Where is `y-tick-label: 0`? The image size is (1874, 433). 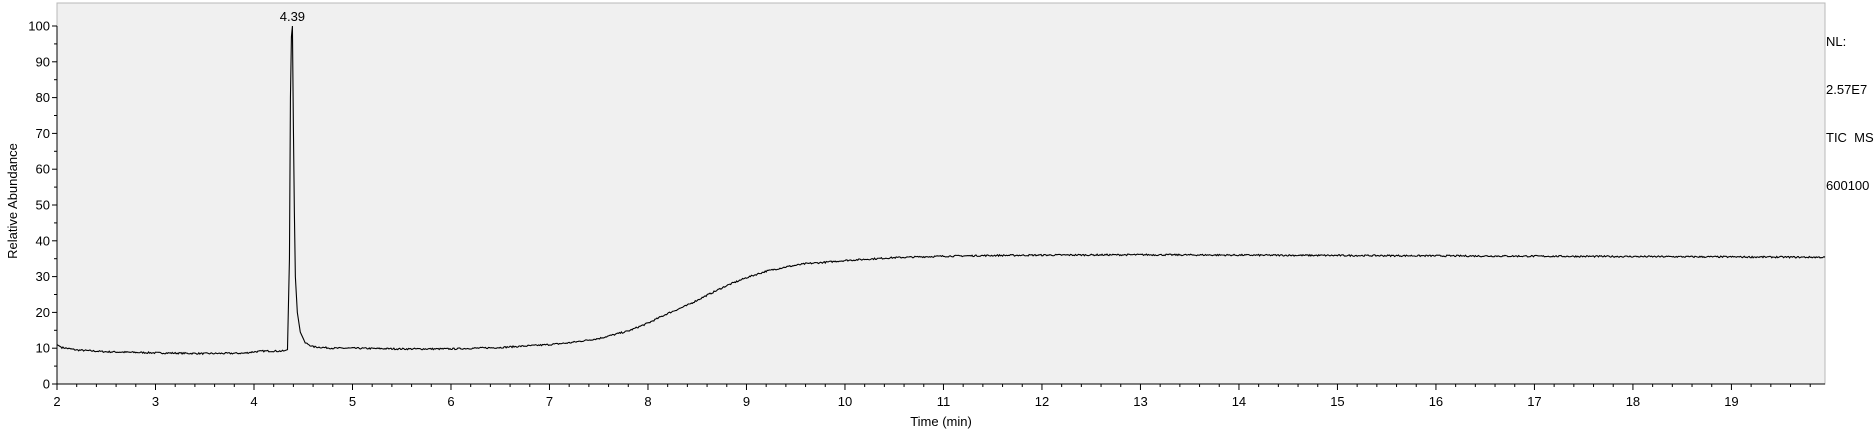 y-tick-label: 0 is located at coordinates (46, 384).